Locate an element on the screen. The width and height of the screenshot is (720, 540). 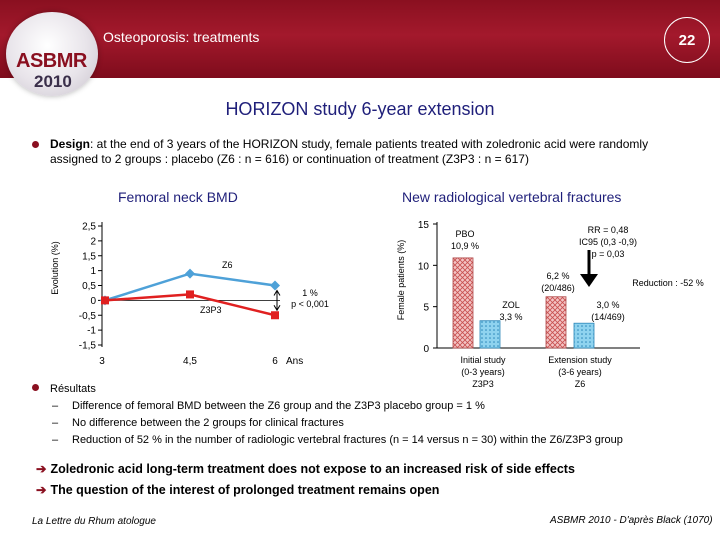
frac-bar-label: 6,2 % is located at coordinates (557, 276).